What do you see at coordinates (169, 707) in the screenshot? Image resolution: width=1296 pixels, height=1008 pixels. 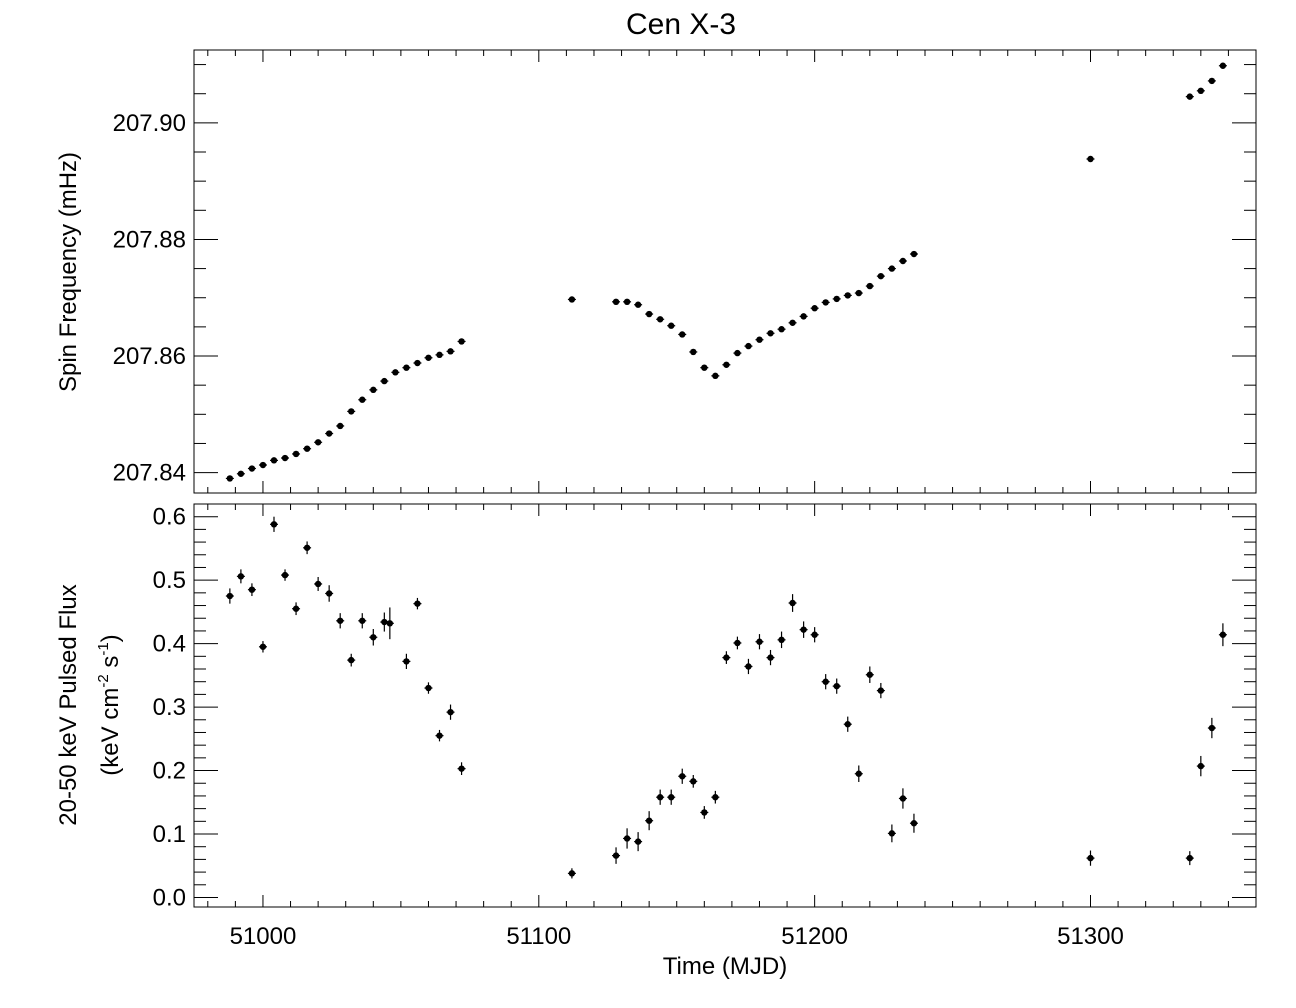 I see `y-tick-label: 0.3` at bounding box center [169, 707].